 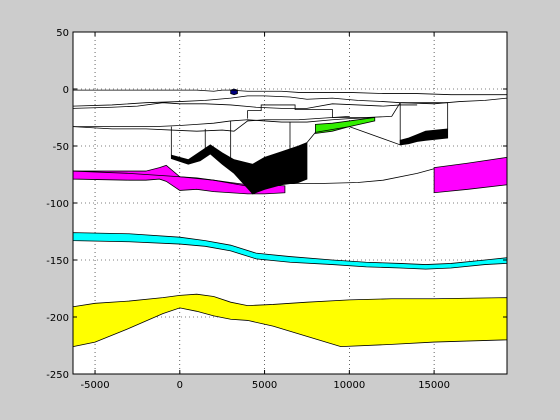 I want to click on y-tick-label: 50, so click(x=62, y=33).